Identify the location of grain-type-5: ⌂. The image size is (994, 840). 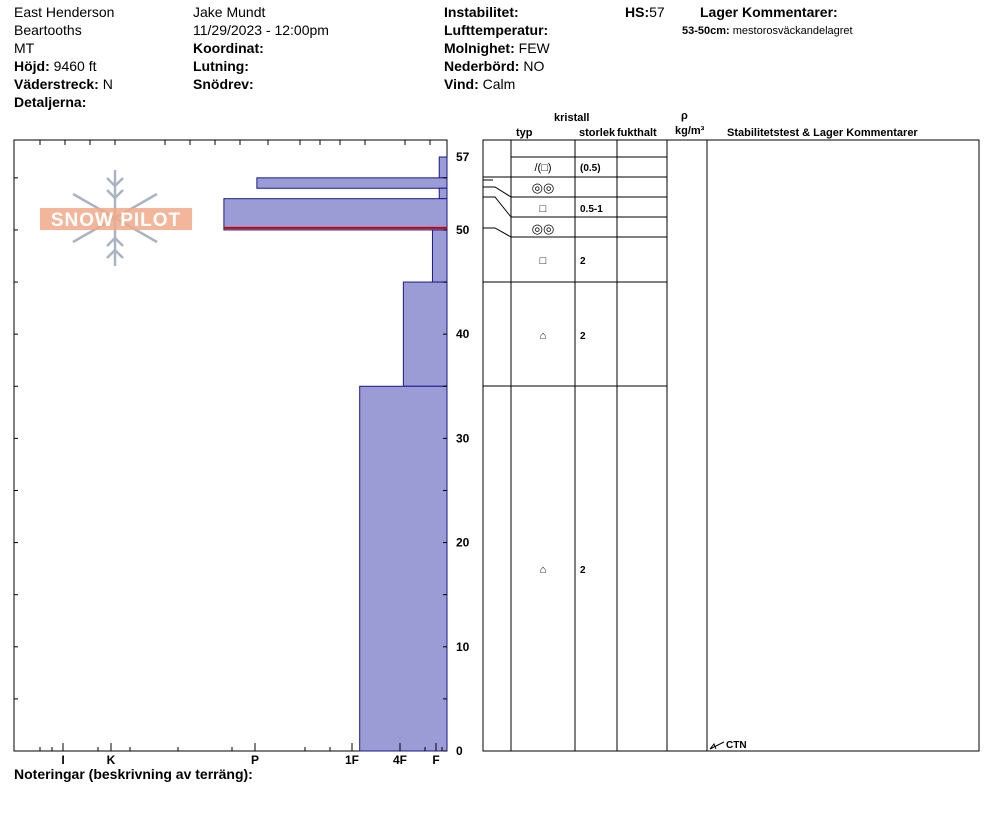
(543, 336).